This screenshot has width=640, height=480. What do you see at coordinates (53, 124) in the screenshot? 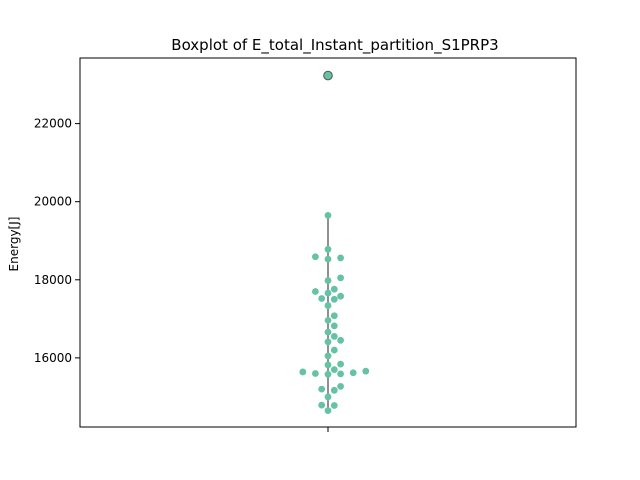
I see `y-tick-label: 22000` at bounding box center [53, 124].